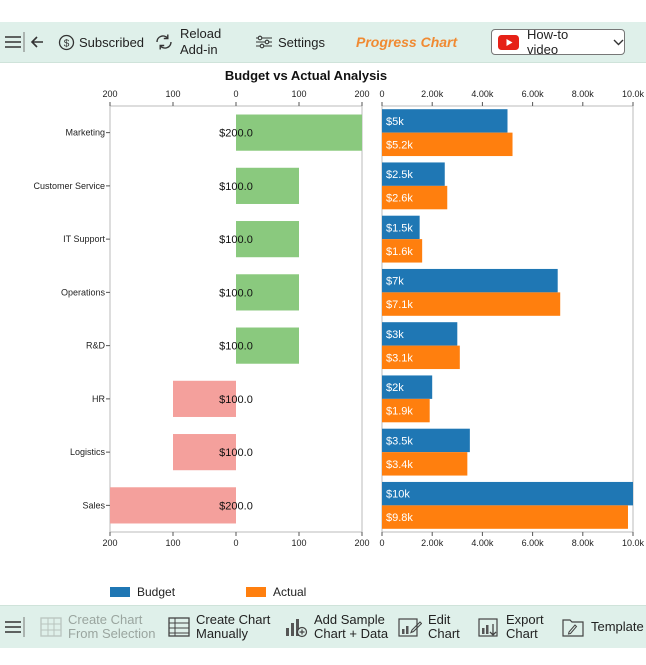 This screenshot has height=665, width=646. What do you see at coordinates (395, 282) in the screenshot?
I see `budget-bar-label: $7k` at bounding box center [395, 282].